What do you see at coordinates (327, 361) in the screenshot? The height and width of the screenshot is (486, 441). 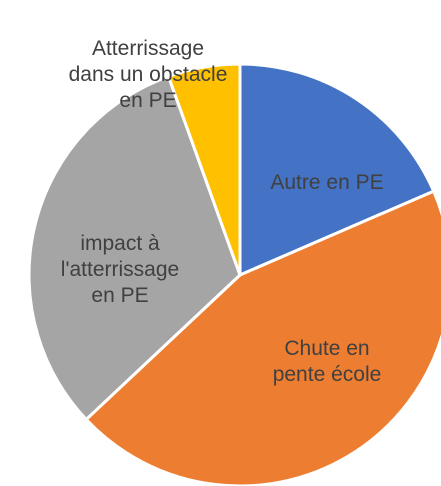 I see `slice-label: Chute en pente école` at bounding box center [327, 361].